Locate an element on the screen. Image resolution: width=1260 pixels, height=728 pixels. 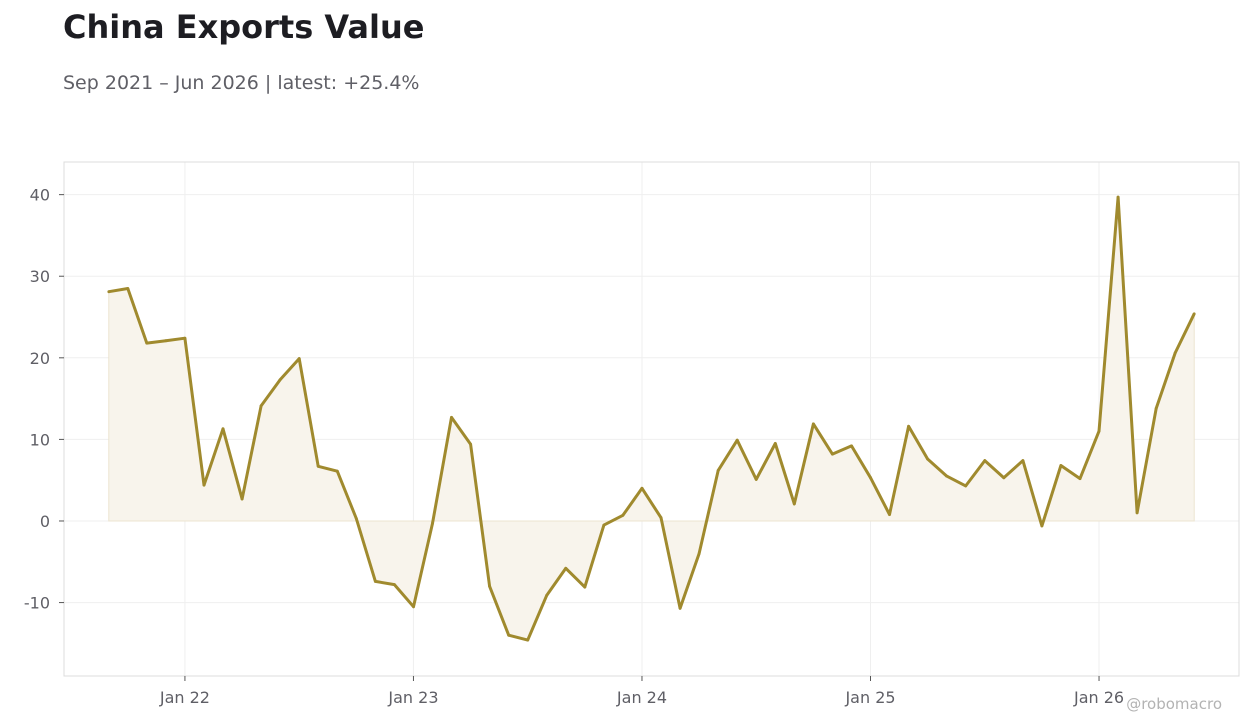
chart-subtitle: Sep 2021 – Jun 2026 | latest: +25.4% is located at coordinates (241, 83).